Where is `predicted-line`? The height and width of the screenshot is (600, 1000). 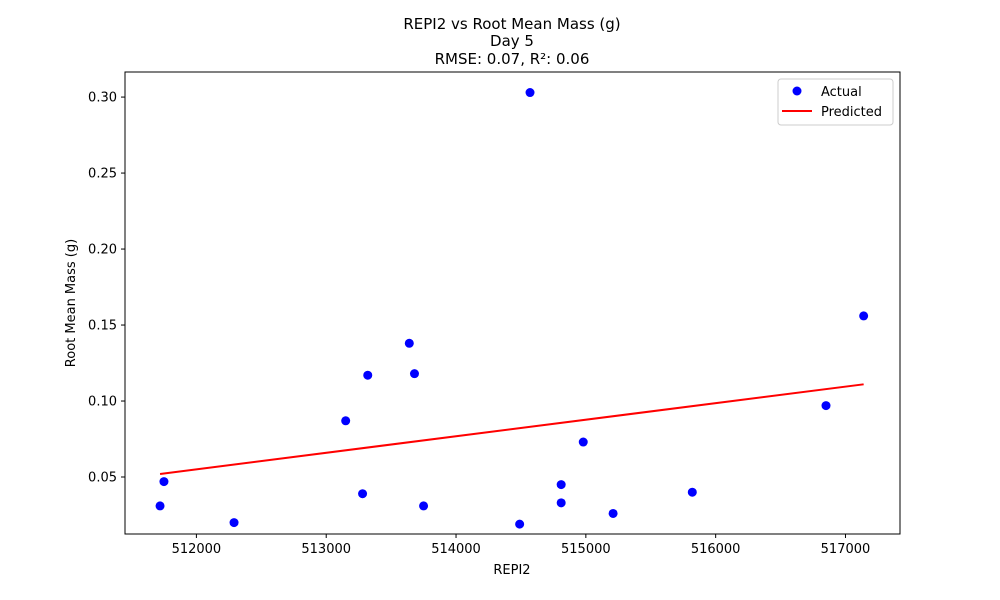
predicted-line is located at coordinates (511, 429).